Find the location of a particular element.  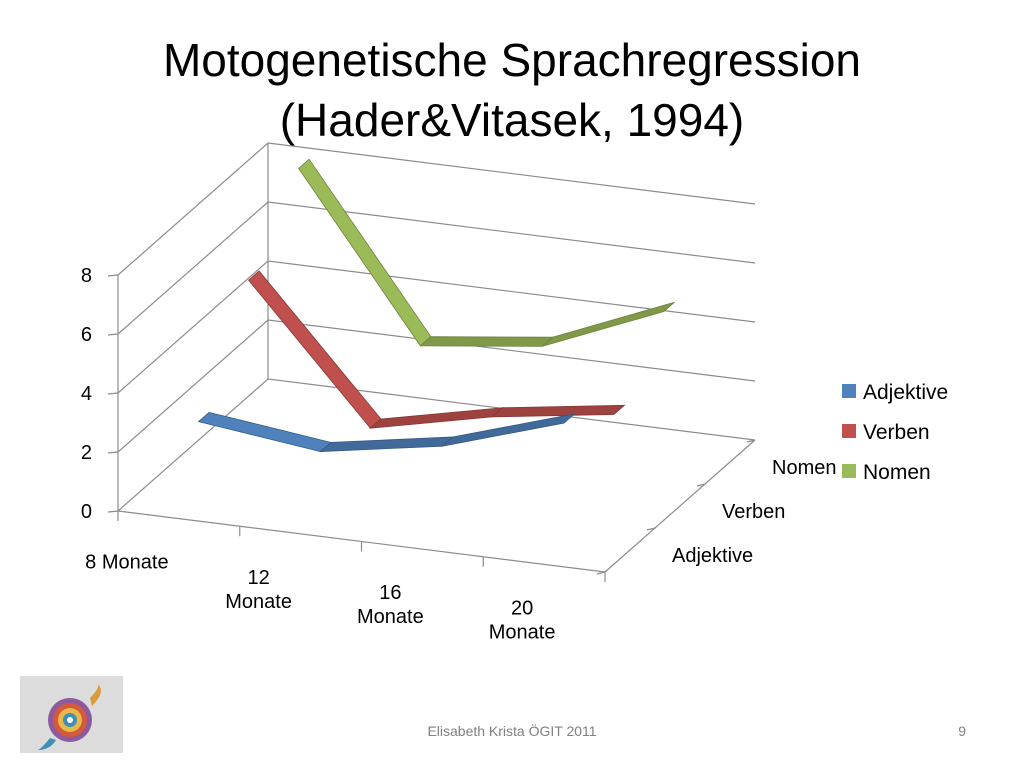

y-tick-label: 2 is located at coordinates (86, 453).